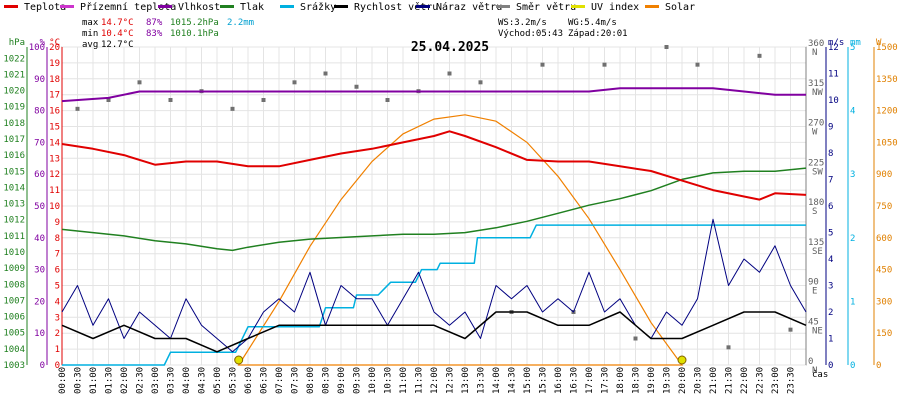 Image resolution: width=900 pixels, height=400 pixels. Describe the element at coordinates (54, 96) in the screenshot. I see `degc-tick-label: 17` at that location.